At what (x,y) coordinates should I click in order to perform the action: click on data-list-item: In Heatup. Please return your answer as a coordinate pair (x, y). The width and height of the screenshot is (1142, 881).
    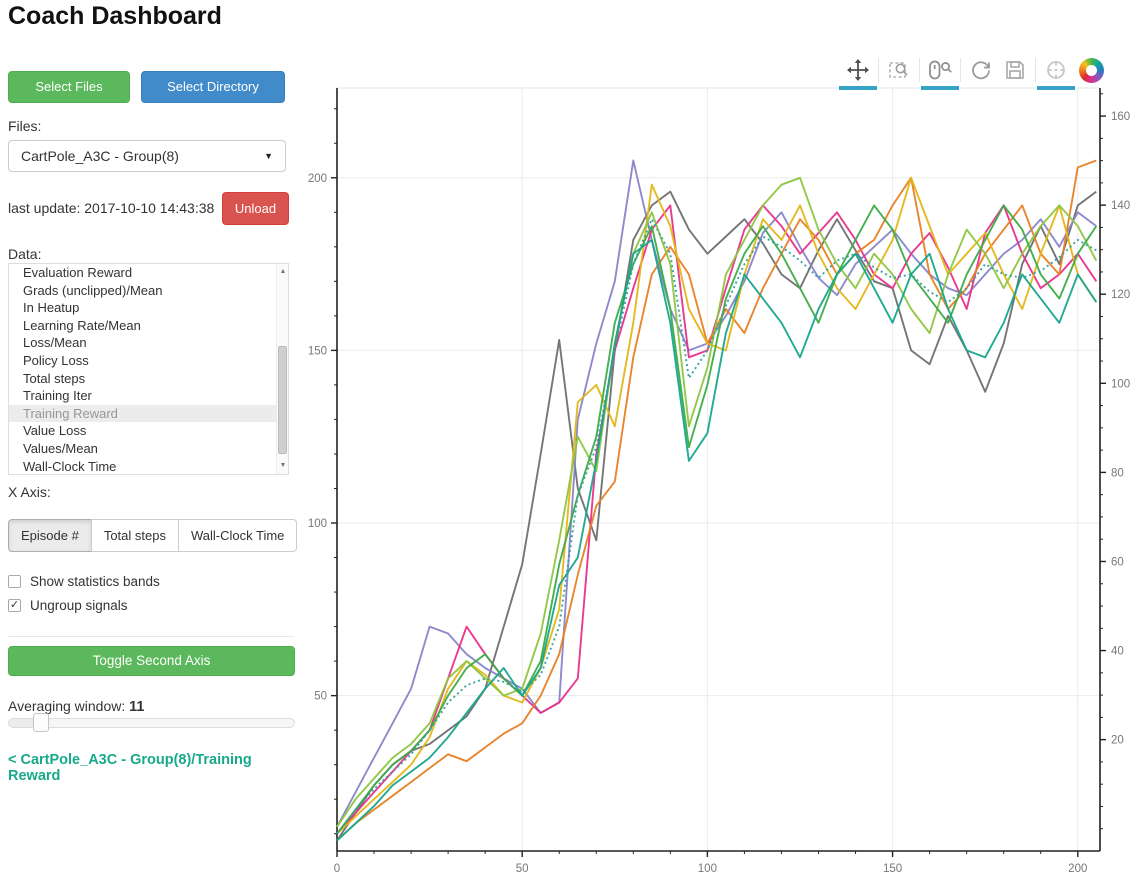
    Looking at the image, I should click on (51, 308).